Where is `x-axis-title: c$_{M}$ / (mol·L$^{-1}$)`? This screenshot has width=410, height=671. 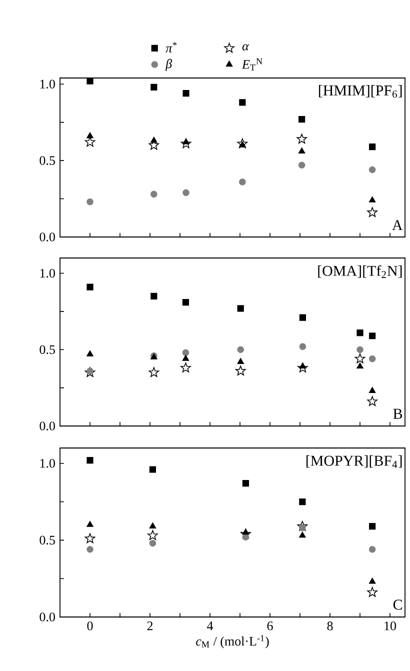
x-axis-title: c$_{M}$ / (mol·L$^{-1}$) is located at coordinates (232, 641).